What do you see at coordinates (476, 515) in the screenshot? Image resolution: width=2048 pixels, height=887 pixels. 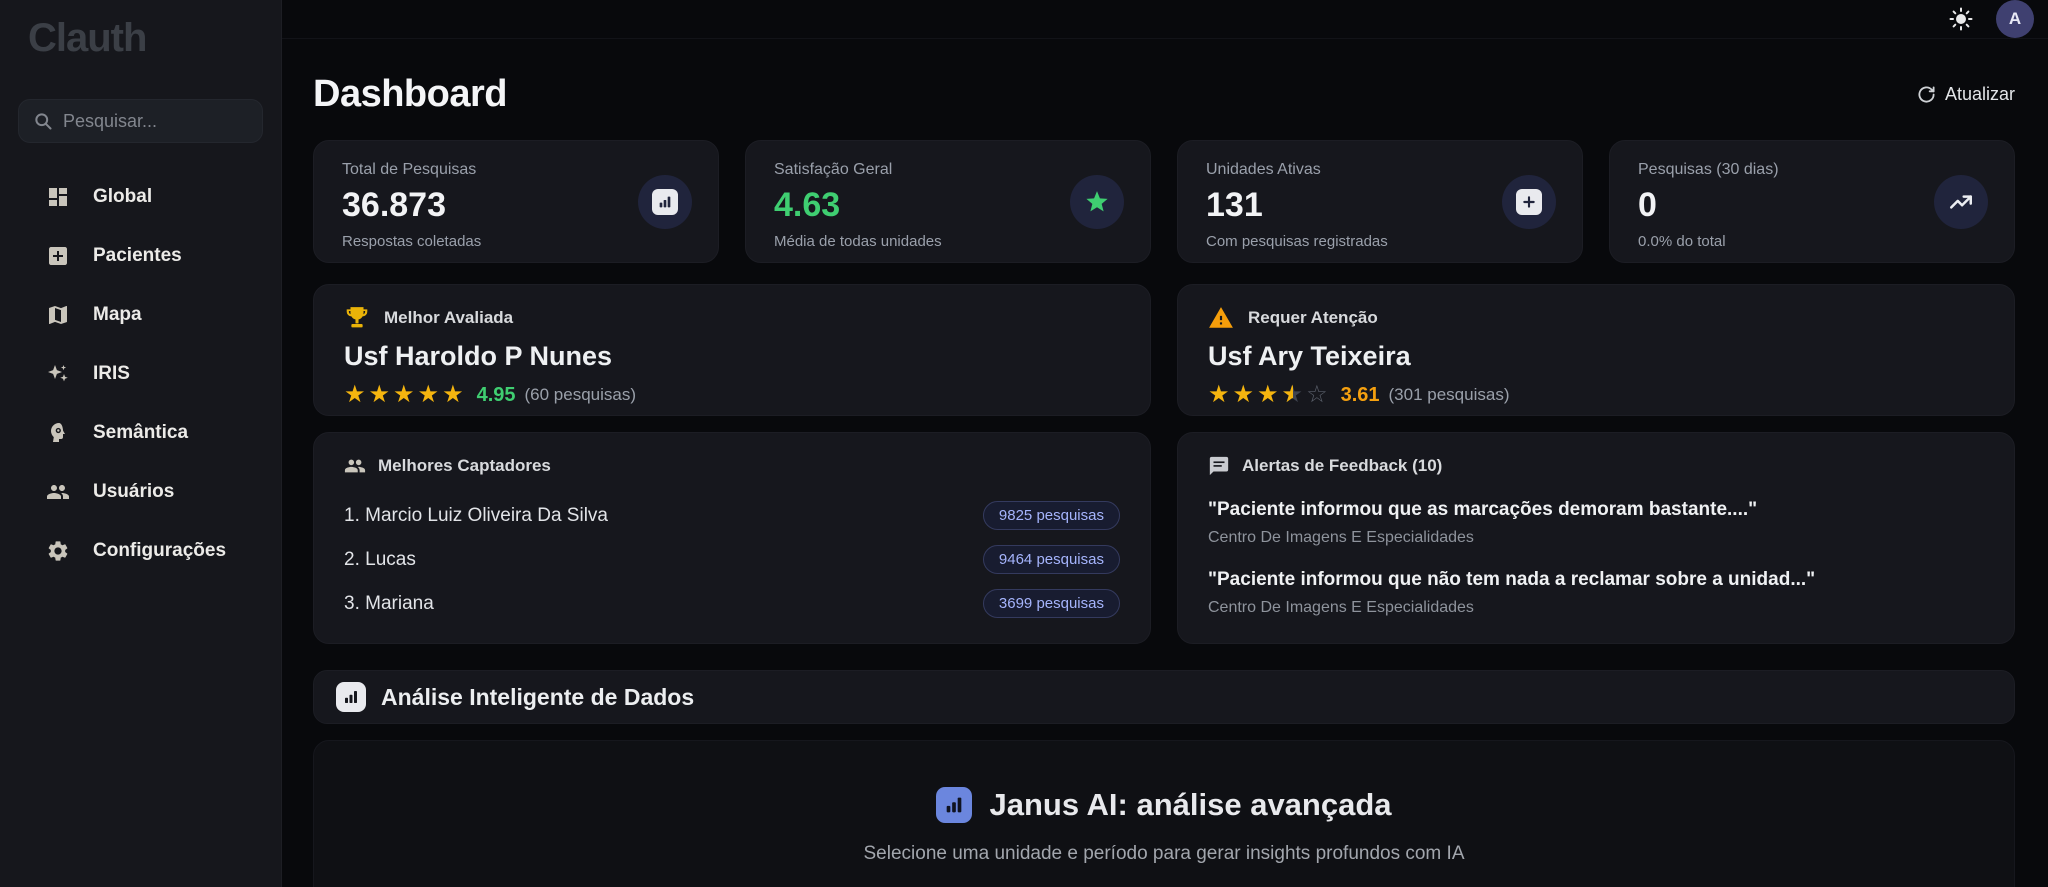 I see `captador-name: 1. Marcio Luiz Oliveira Da Silva` at bounding box center [476, 515].